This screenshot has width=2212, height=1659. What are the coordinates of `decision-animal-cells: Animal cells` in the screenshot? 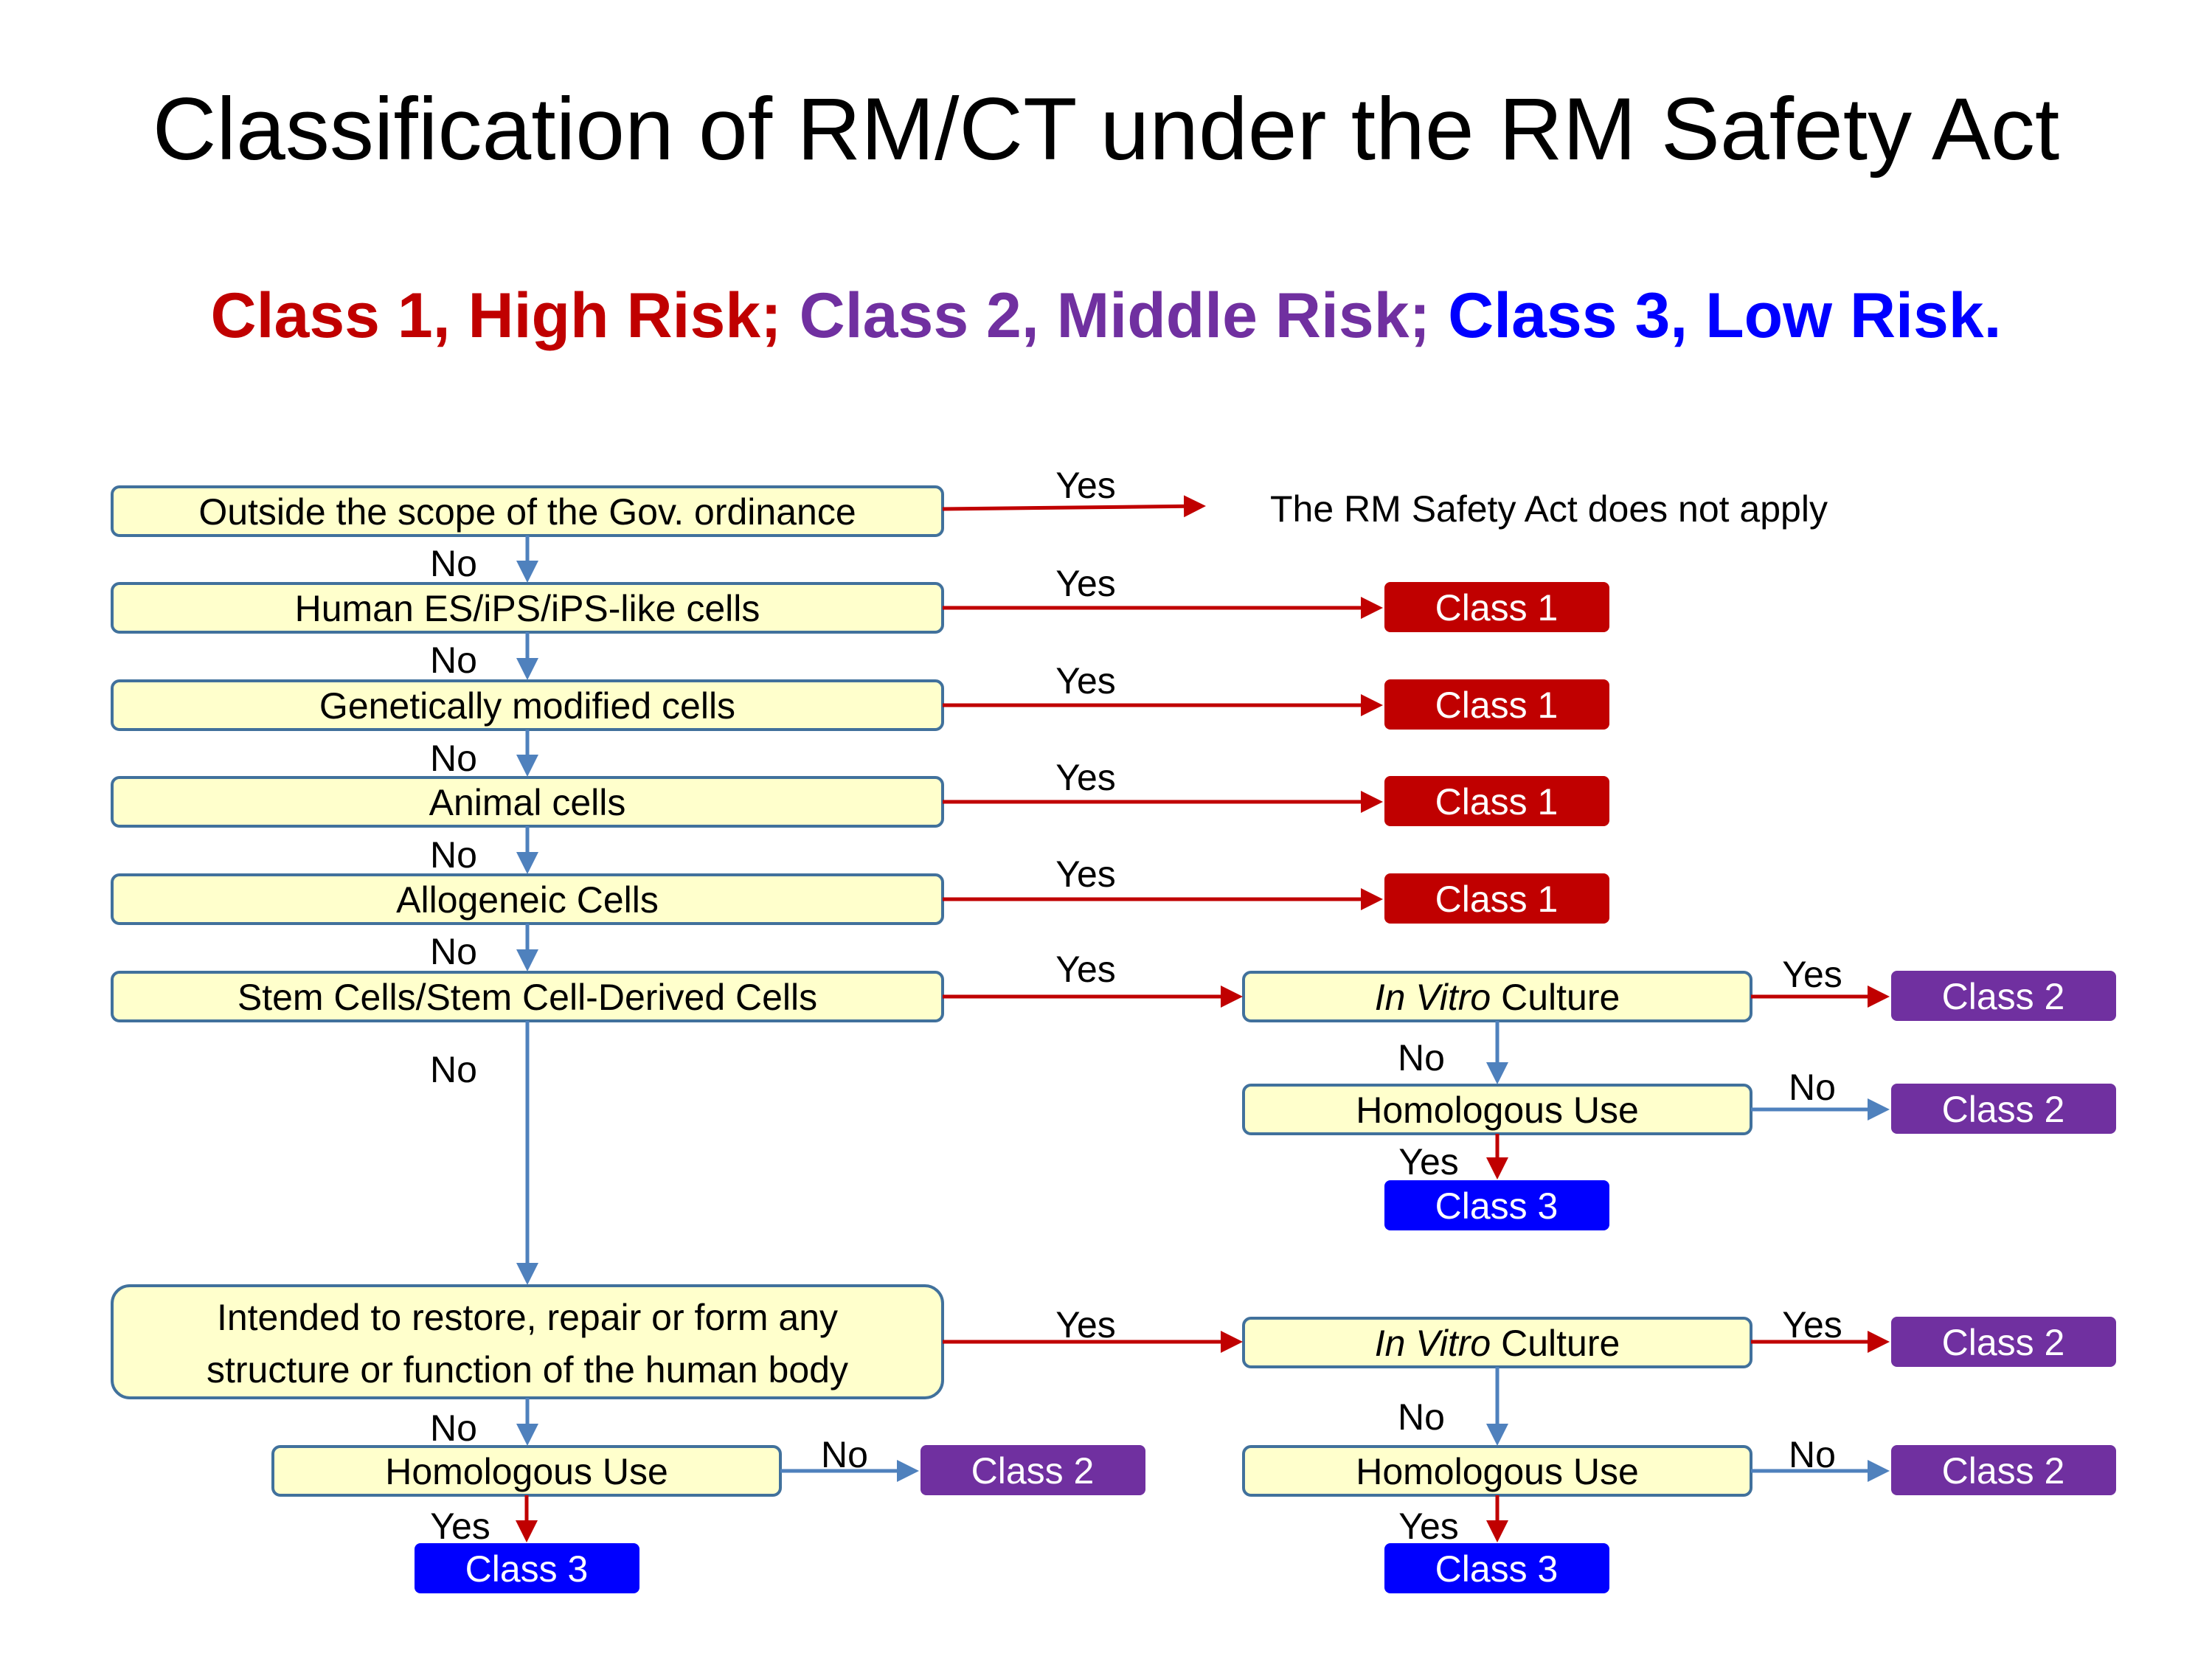 It's located at (527, 802).